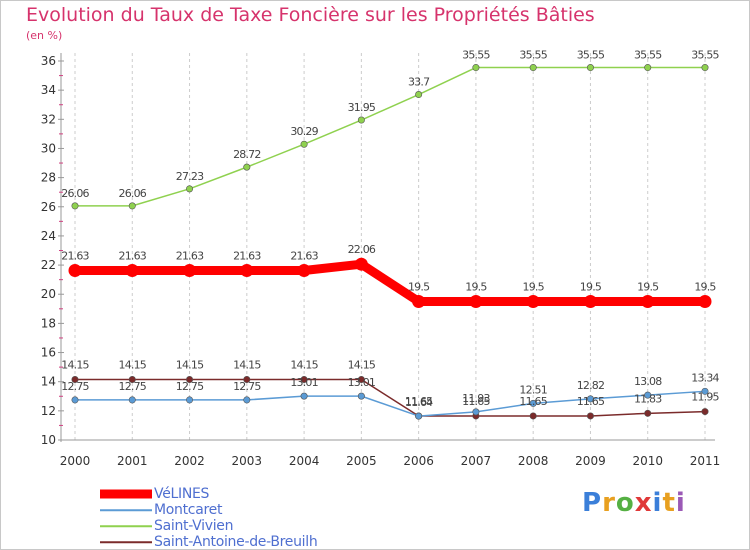 The image size is (750, 550). I want to click on legend-label: VéLINES, so click(182, 494).